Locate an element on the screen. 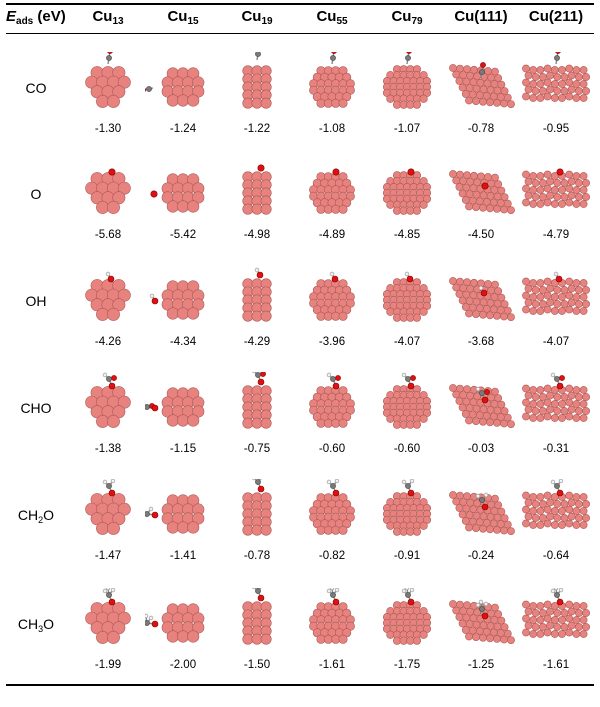 This screenshot has height=707, width=600. adsorption-energy-value: -0.60 is located at coordinates (332, 449).